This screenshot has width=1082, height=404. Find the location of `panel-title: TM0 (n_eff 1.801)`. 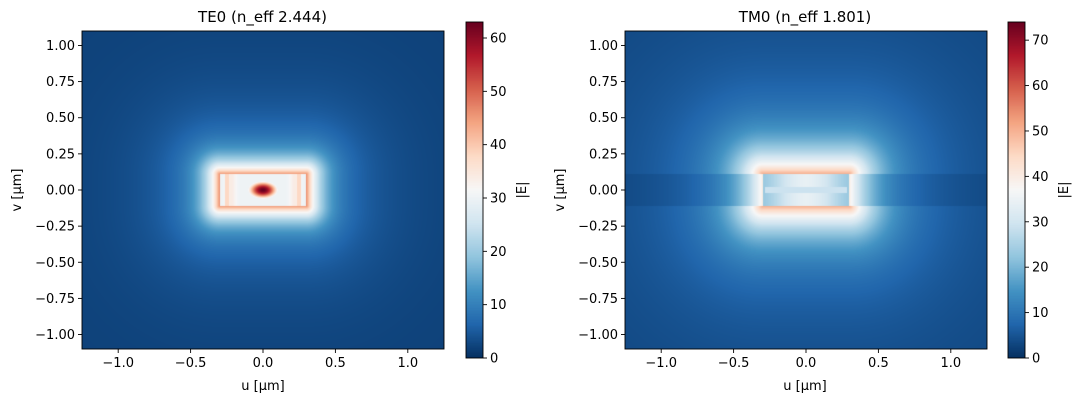

panel-title: TM0 (n_eff 1.801) is located at coordinates (804, 17).